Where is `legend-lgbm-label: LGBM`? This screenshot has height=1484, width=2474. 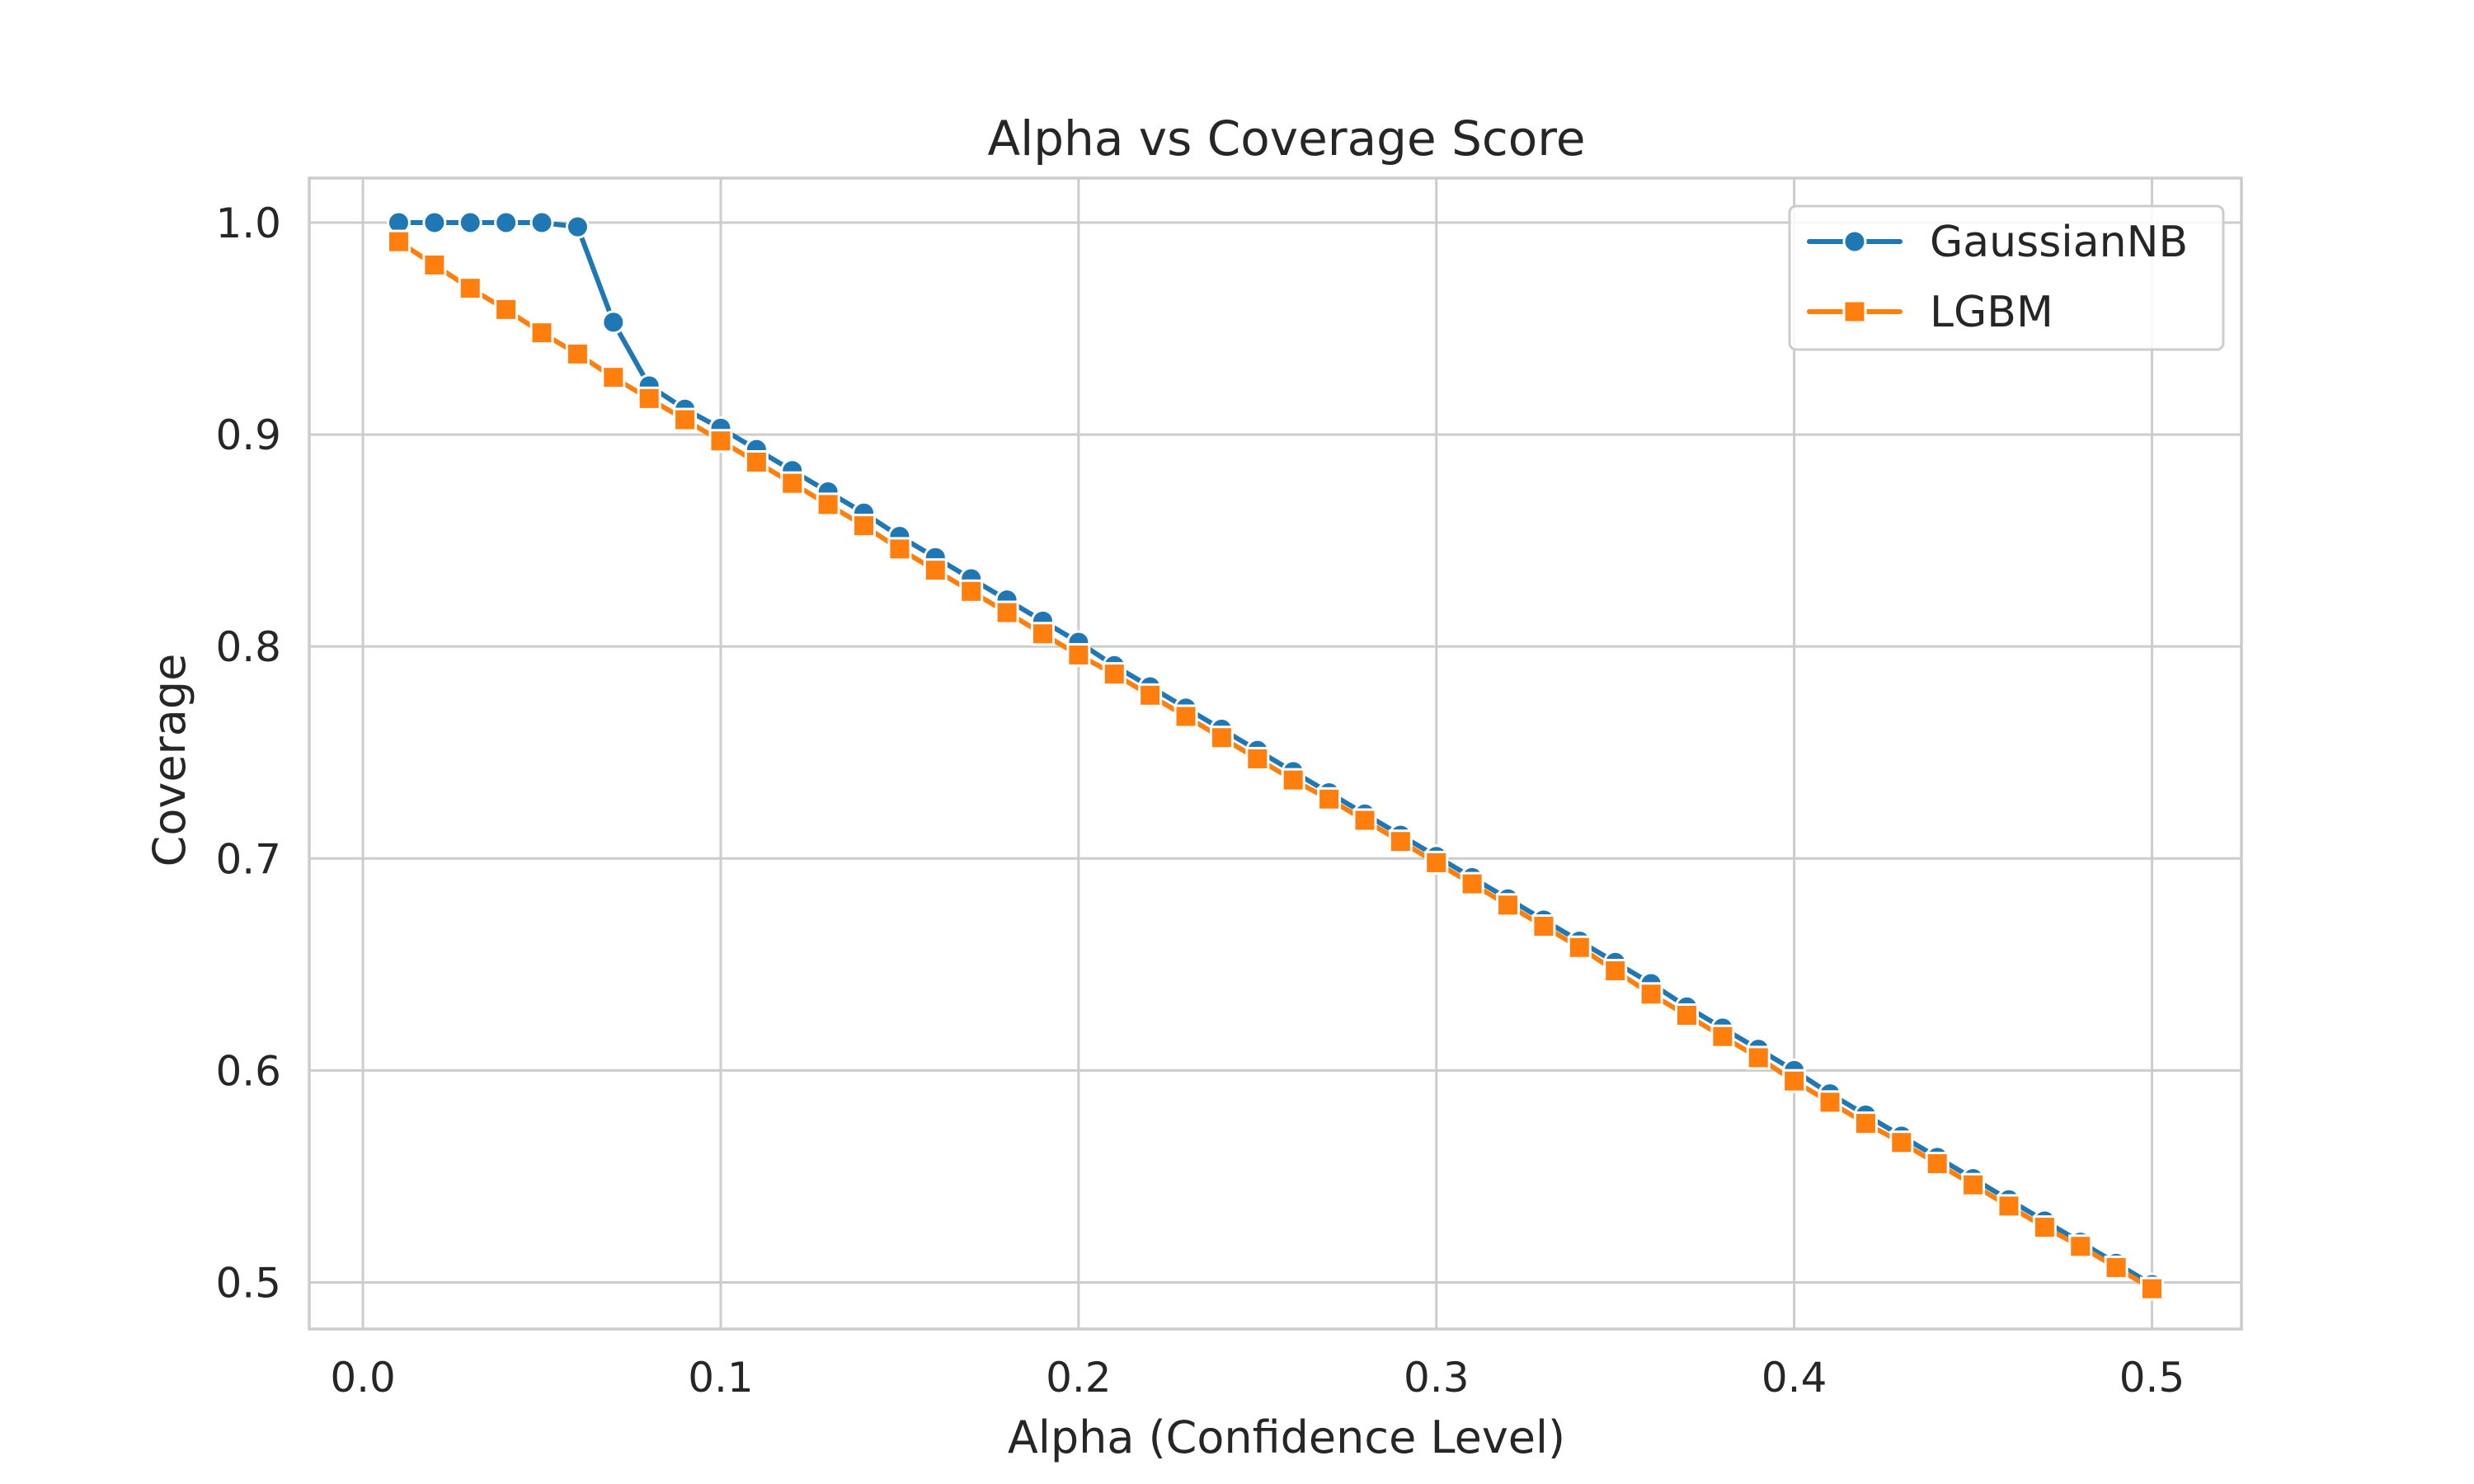 legend-lgbm-label: LGBM is located at coordinates (1991, 312).